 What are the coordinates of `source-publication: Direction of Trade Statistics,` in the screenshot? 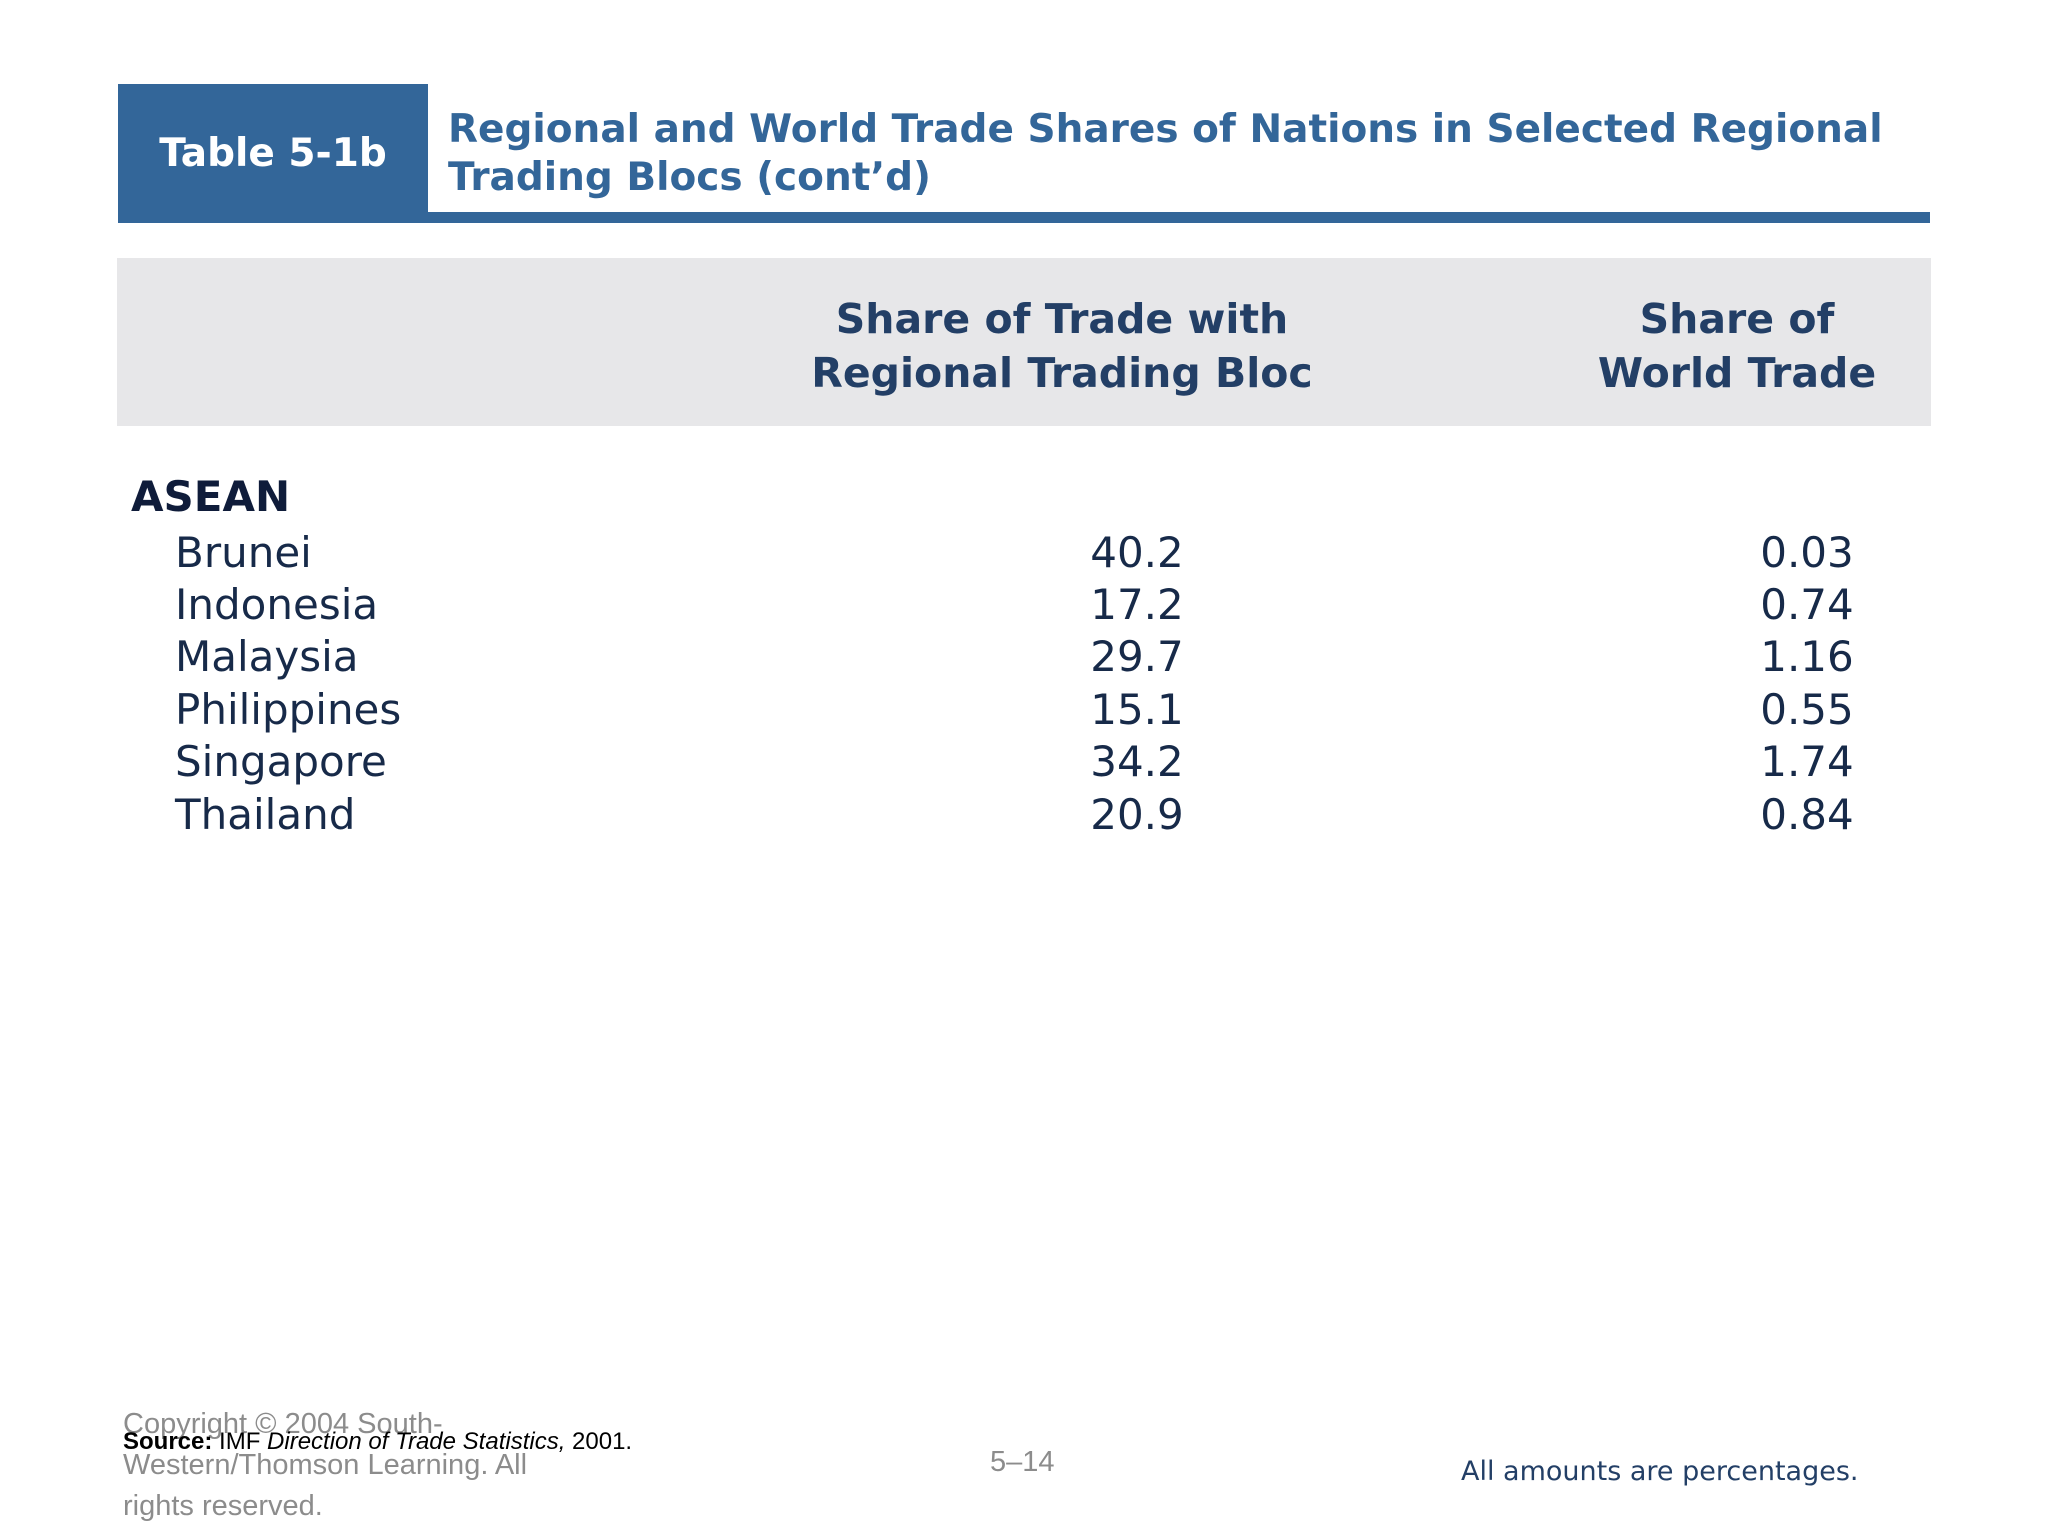 It's located at (416, 1441).